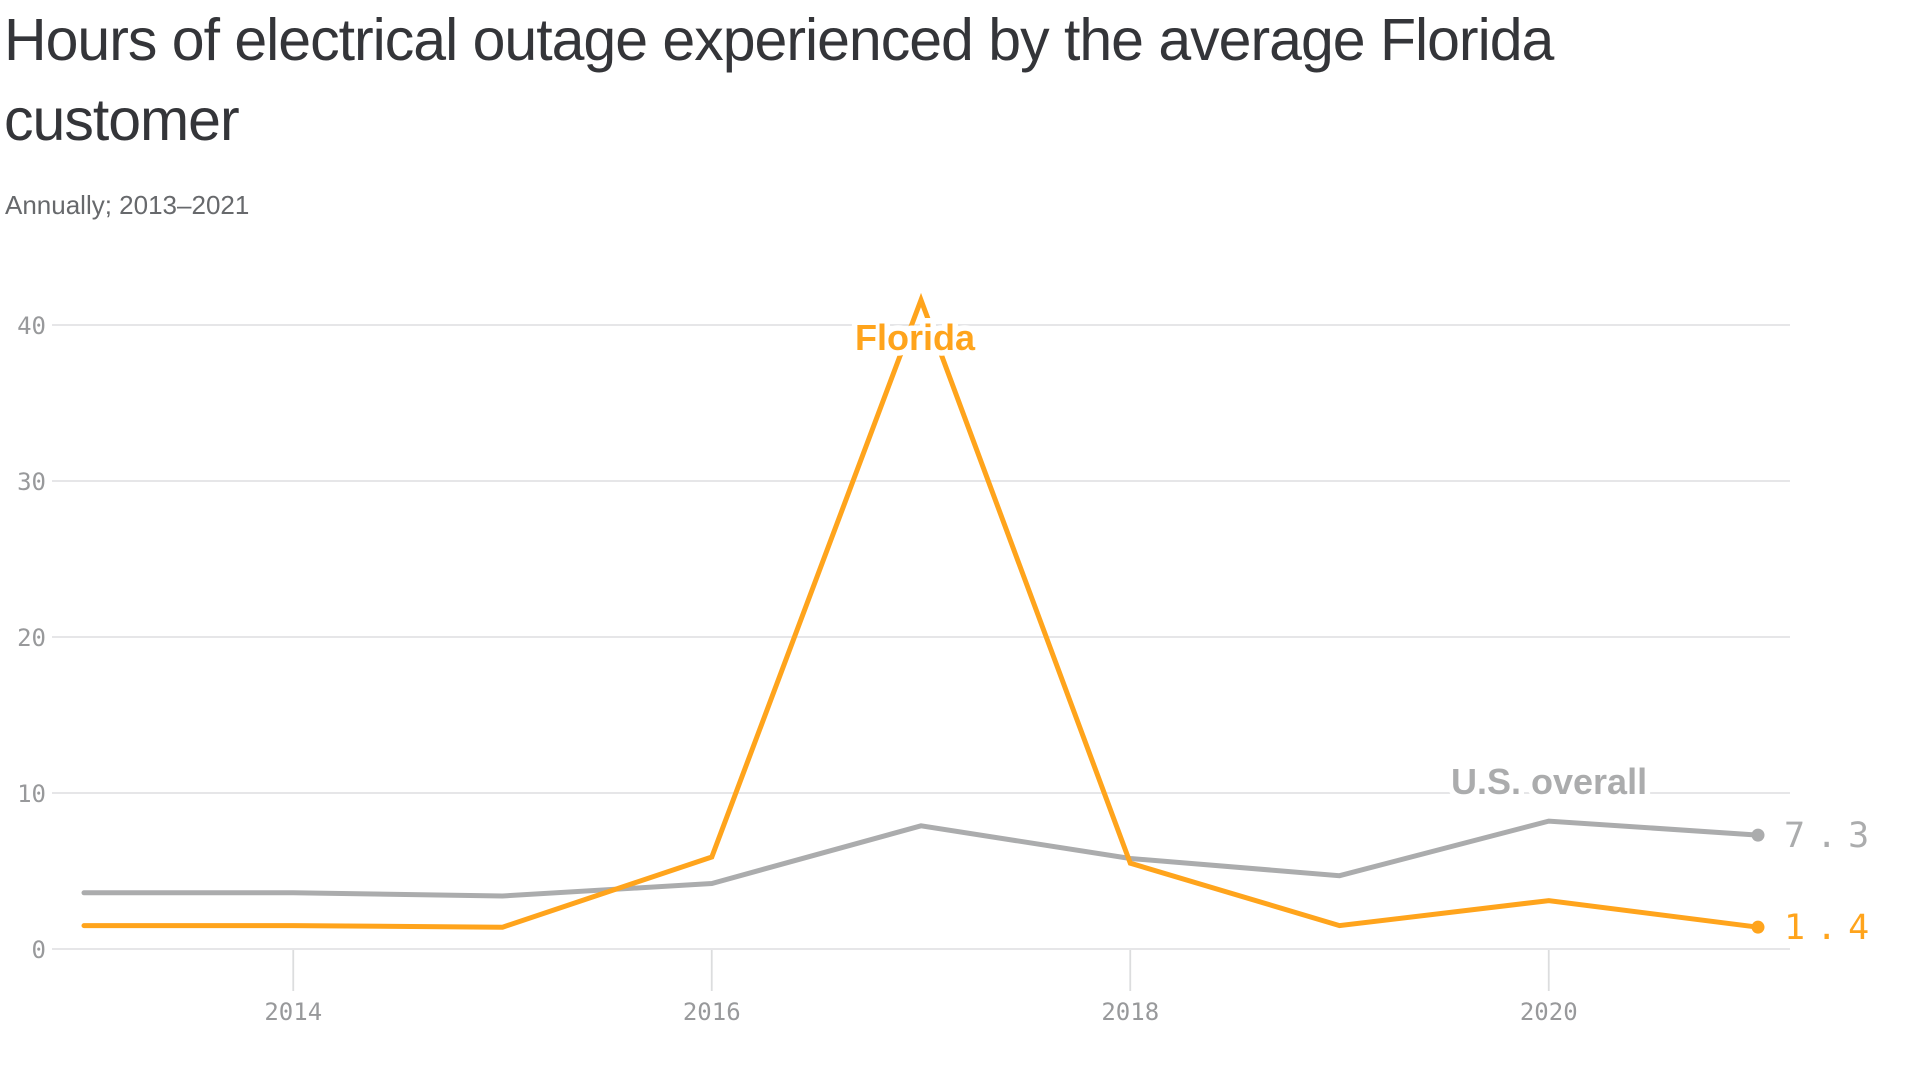 The width and height of the screenshot is (1920, 1080). Describe the element at coordinates (31, 638) in the screenshot. I see `y-axis-tick-label: 20` at that location.